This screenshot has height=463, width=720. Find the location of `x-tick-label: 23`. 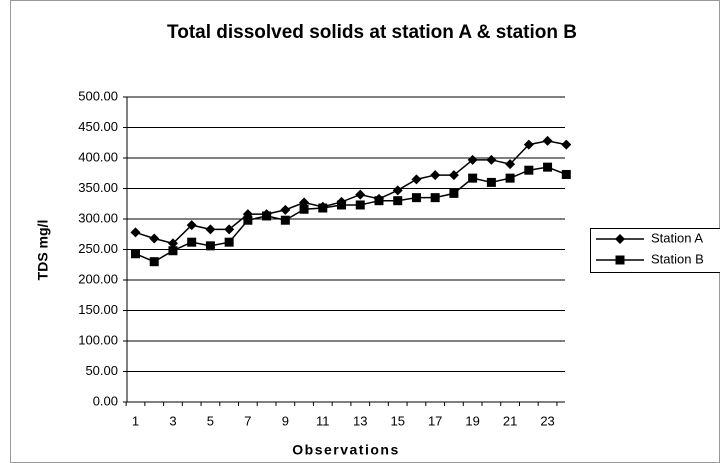

x-tick-label: 23 is located at coordinates (547, 420).